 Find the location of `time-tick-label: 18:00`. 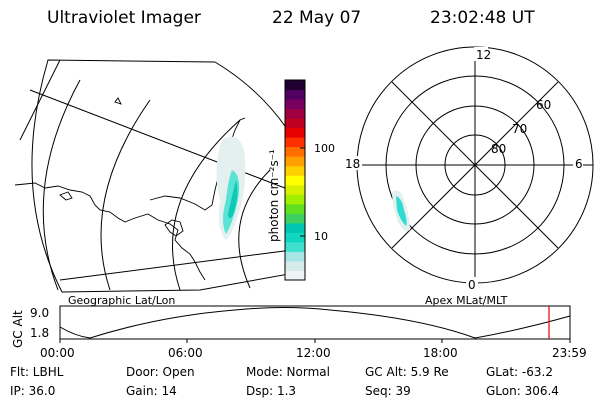

time-tick-label: 18:00 is located at coordinates (440, 353).